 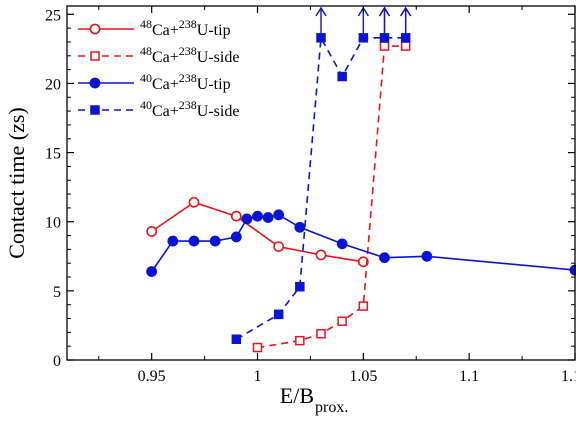 I want to click on x-axis-label: E/B, so click(x=297, y=395).